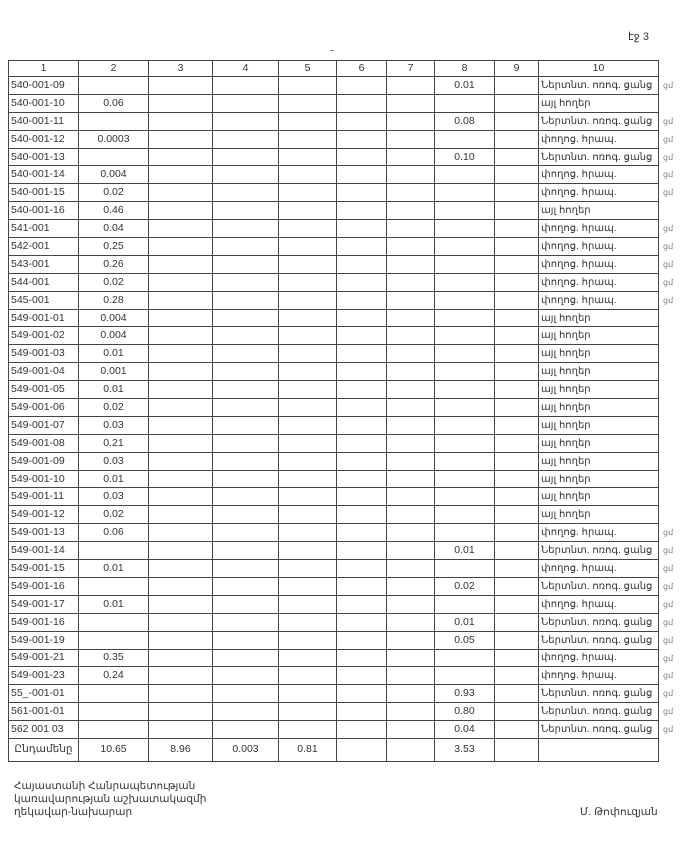 The image size is (680, 842). What do you see at coordinates (43, 68) in the screenshot?
I see `column-header: 1` at bounding box center [43, 68].